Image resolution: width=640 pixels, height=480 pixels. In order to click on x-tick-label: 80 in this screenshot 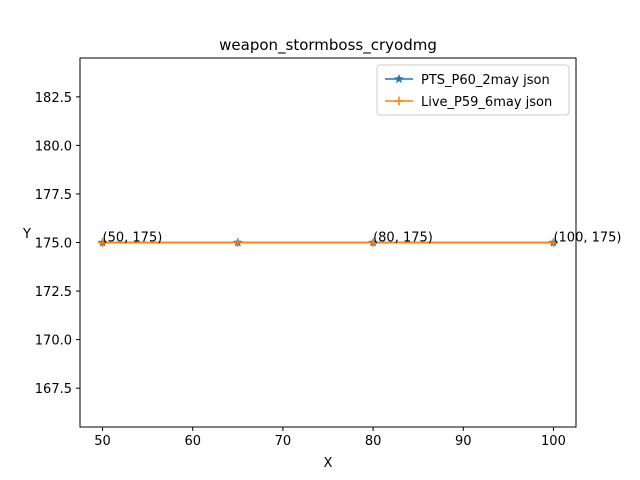, I will do `click(373, 441)`.